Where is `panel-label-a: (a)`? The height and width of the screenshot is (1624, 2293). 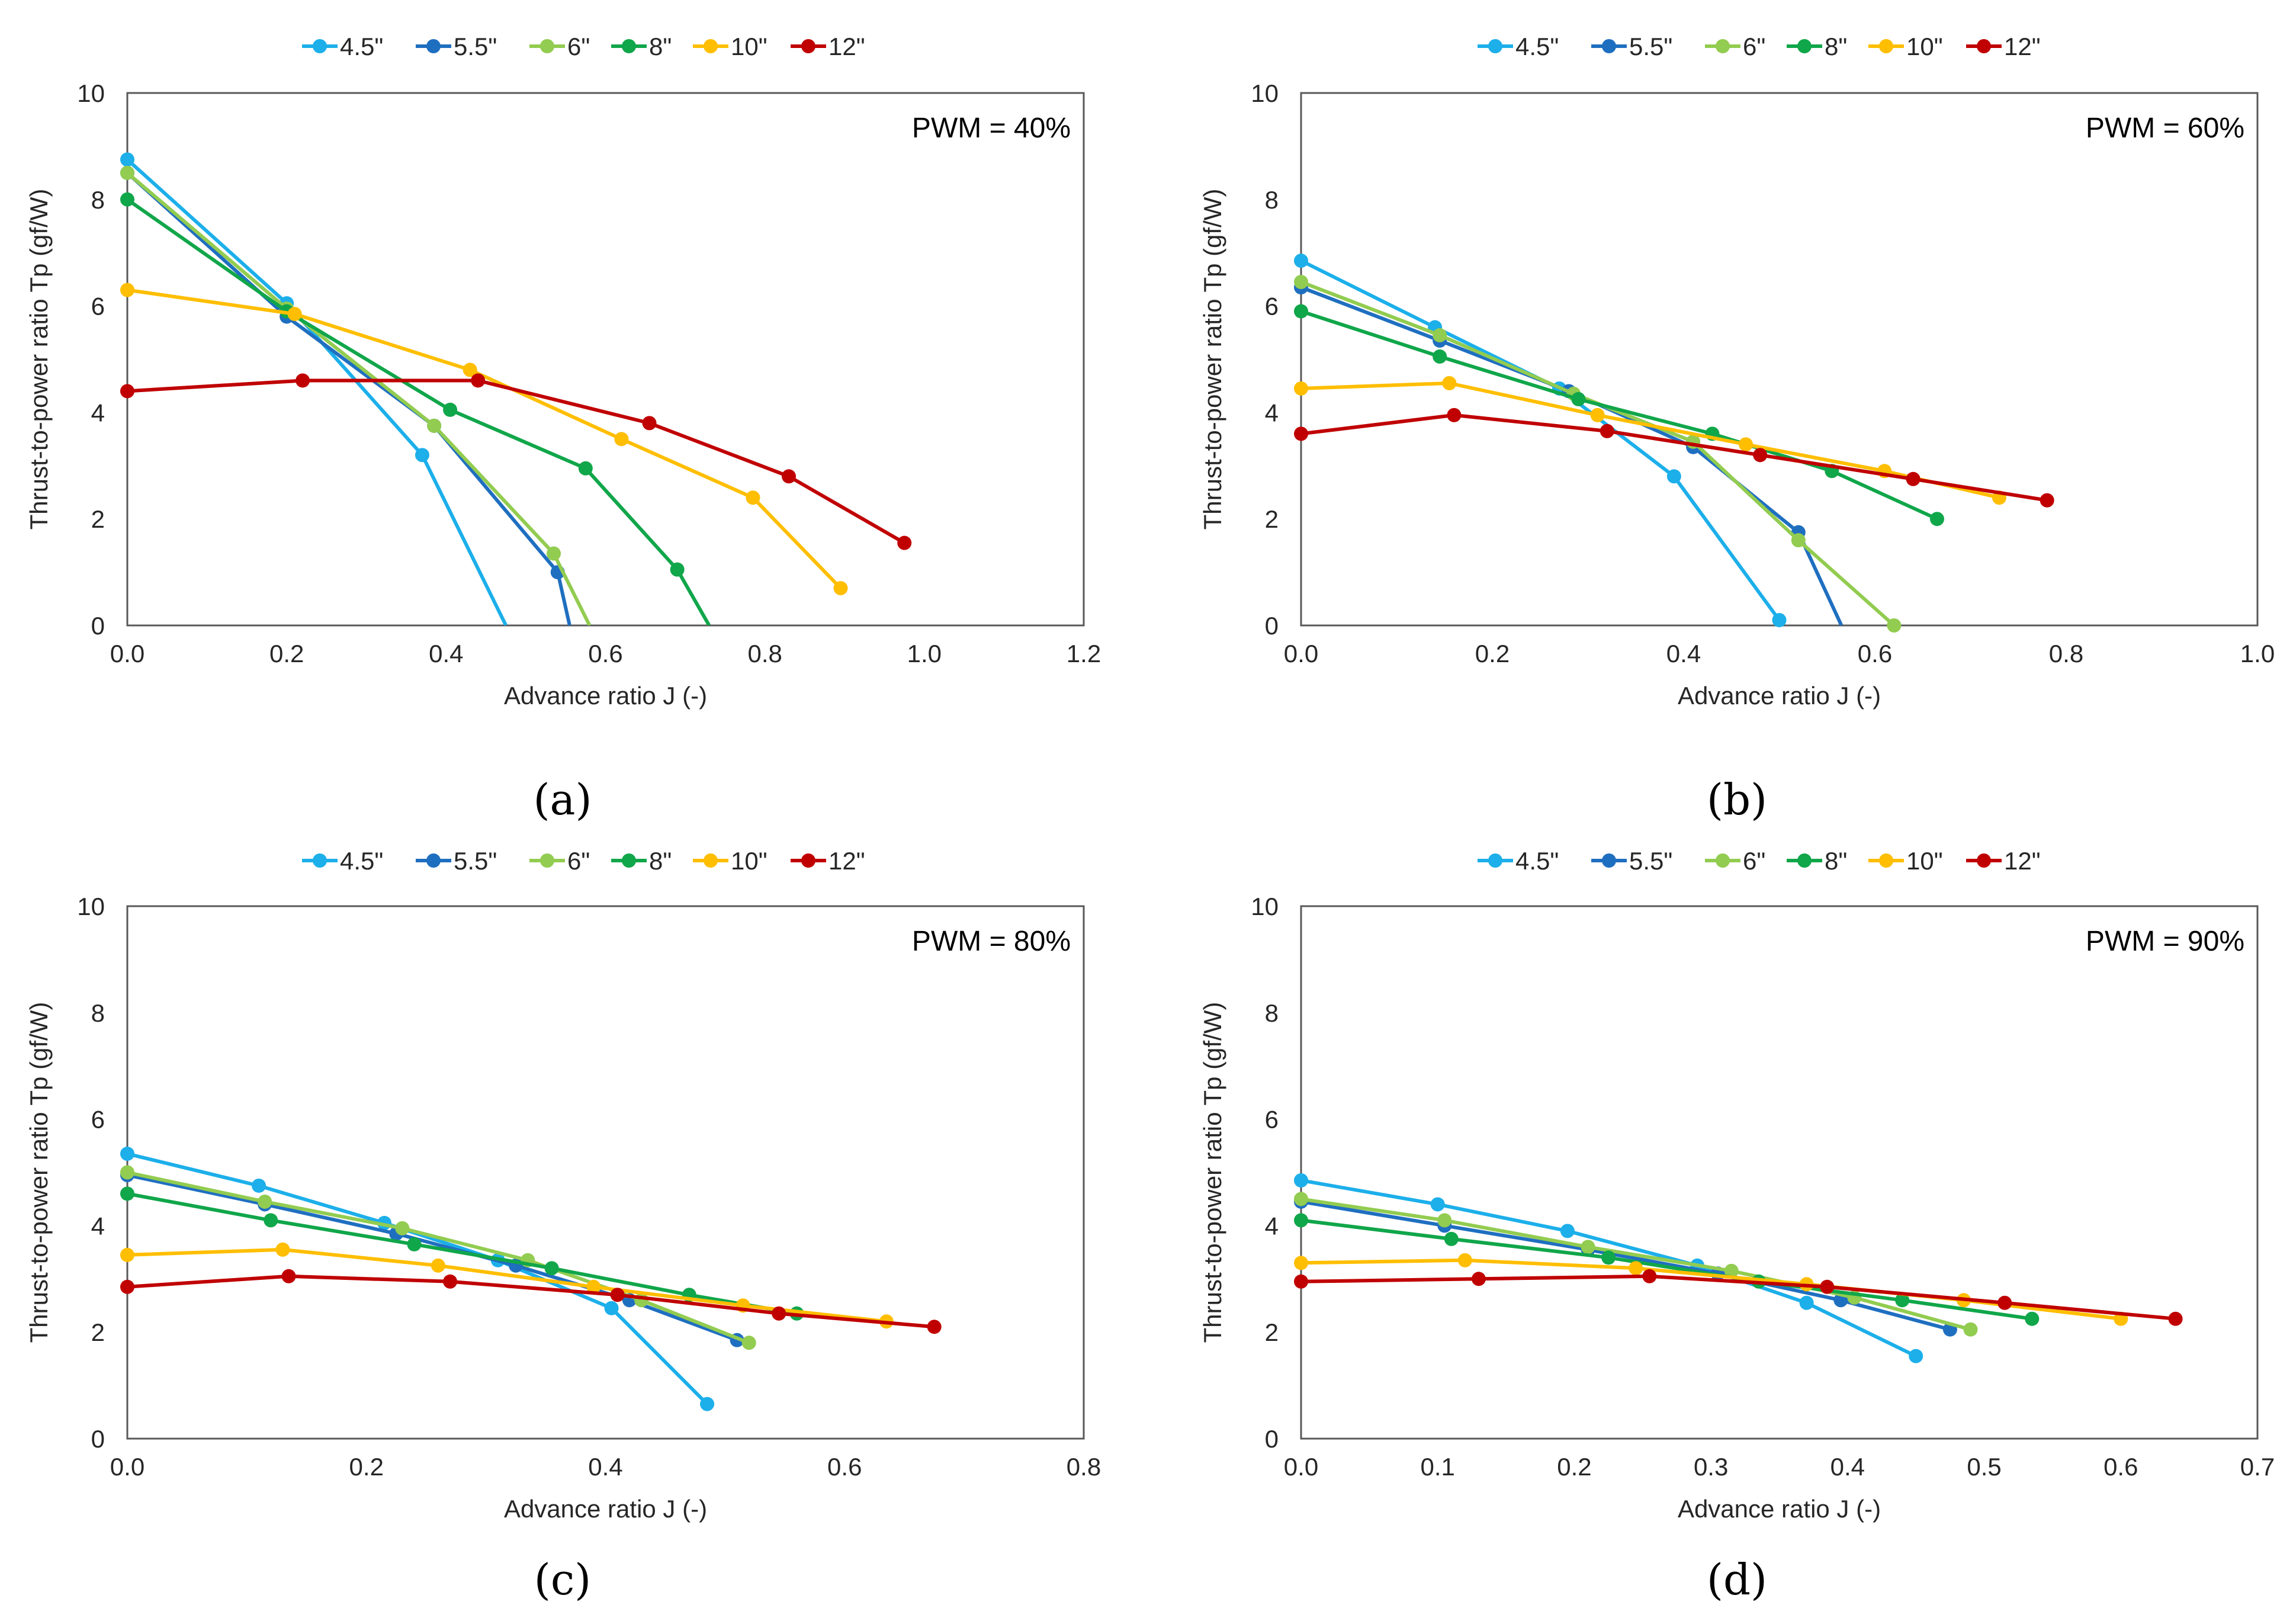 panel-label-a: (a) is located at coordinates (563, 799).